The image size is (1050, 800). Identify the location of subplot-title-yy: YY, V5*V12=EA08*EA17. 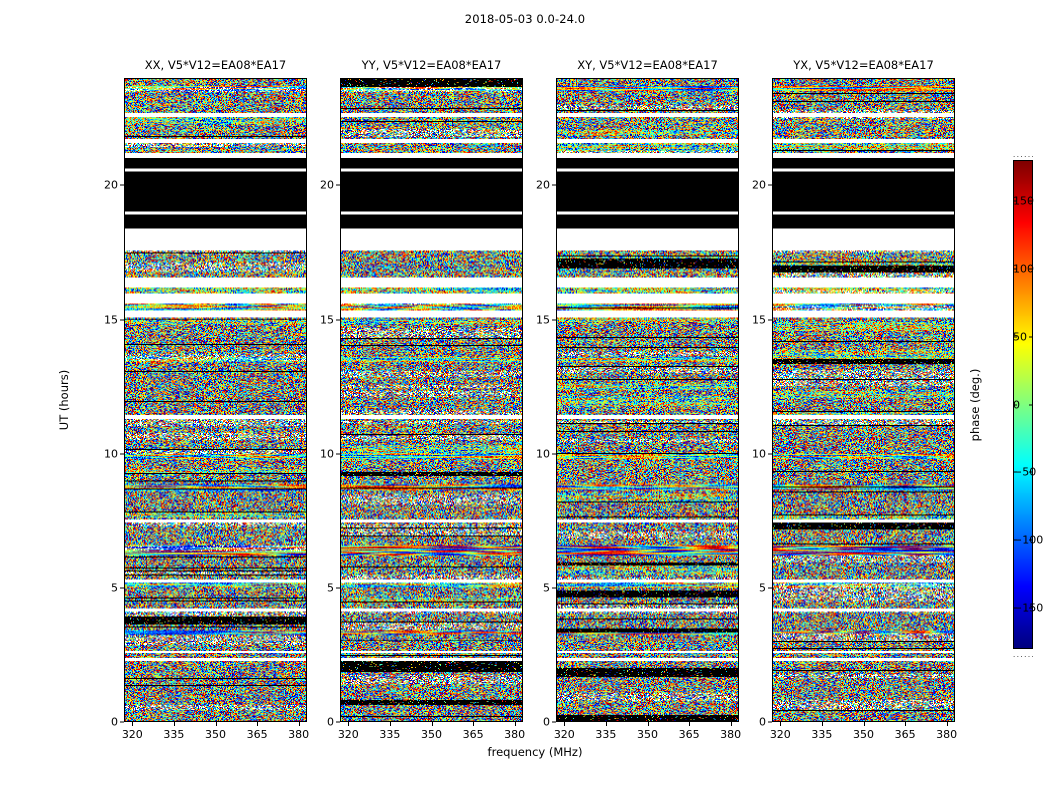
(431, 65).